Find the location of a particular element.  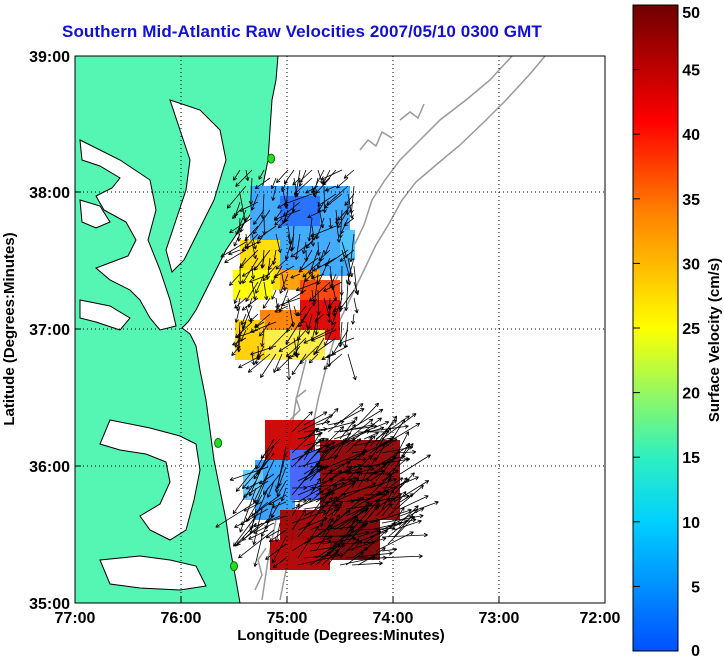

colorbar-tick-label: 20 is located at coordinates (691, 394).